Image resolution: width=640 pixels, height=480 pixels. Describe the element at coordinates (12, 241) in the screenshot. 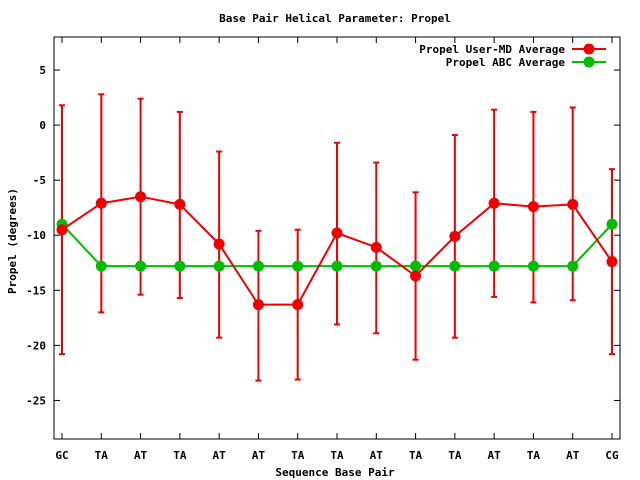

I see `y-axis-label: Propel (degrees)` at that location.